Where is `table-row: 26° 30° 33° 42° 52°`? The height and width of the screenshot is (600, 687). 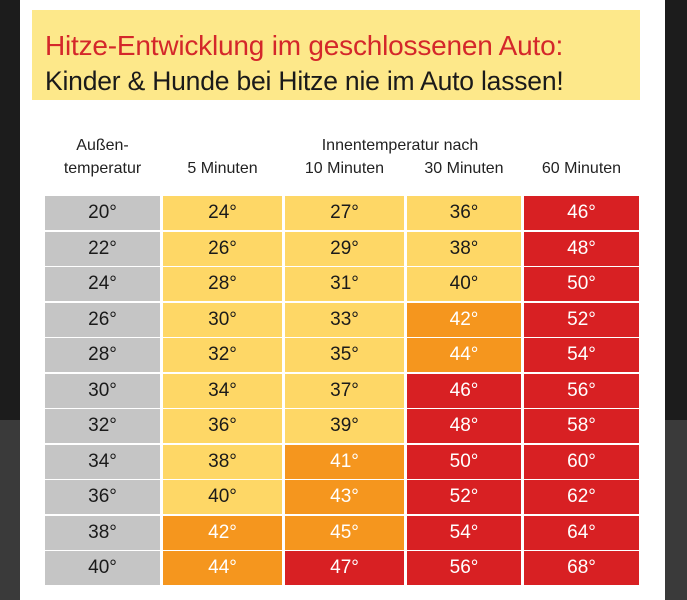 table-row: 26° 30° 33° 42° 52° is located at coordinates (342, 319).